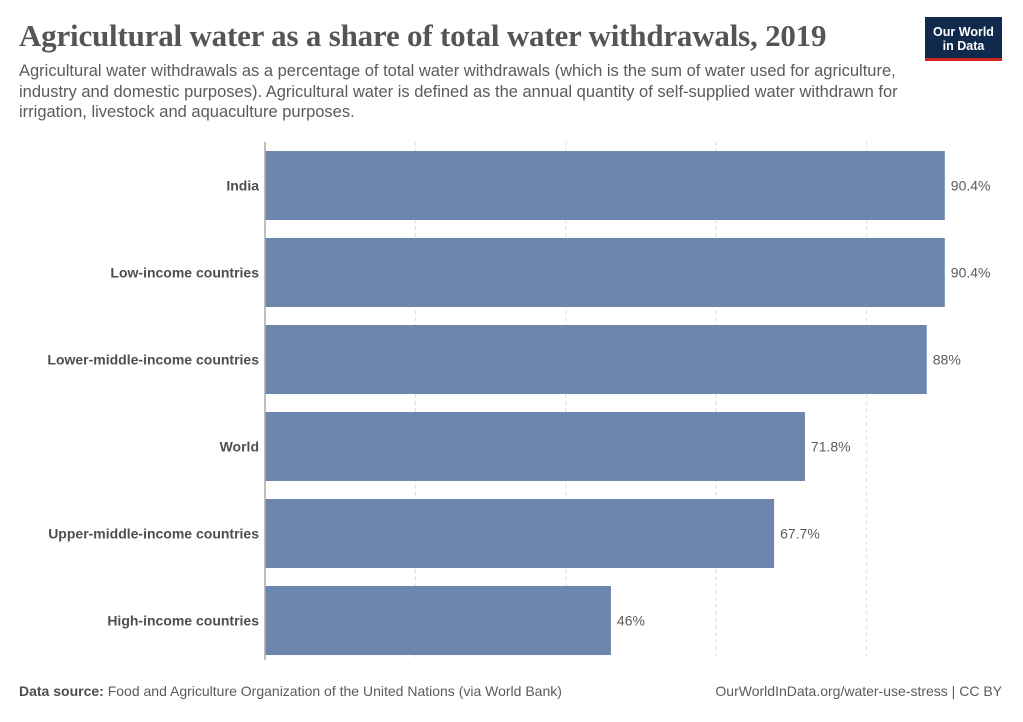  What do you see at coordinates (631, 621) in the screenshot?
I see `value-label: 46%` at bounding box center [631, 621].